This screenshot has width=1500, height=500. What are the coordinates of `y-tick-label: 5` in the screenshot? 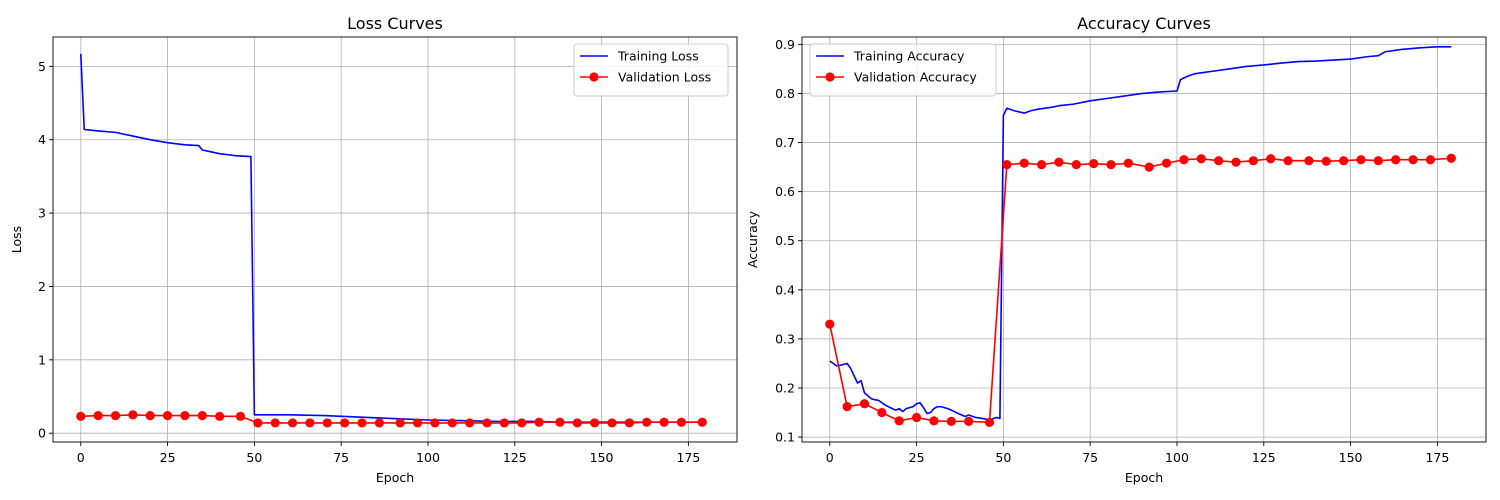 It's located at (42, 66).